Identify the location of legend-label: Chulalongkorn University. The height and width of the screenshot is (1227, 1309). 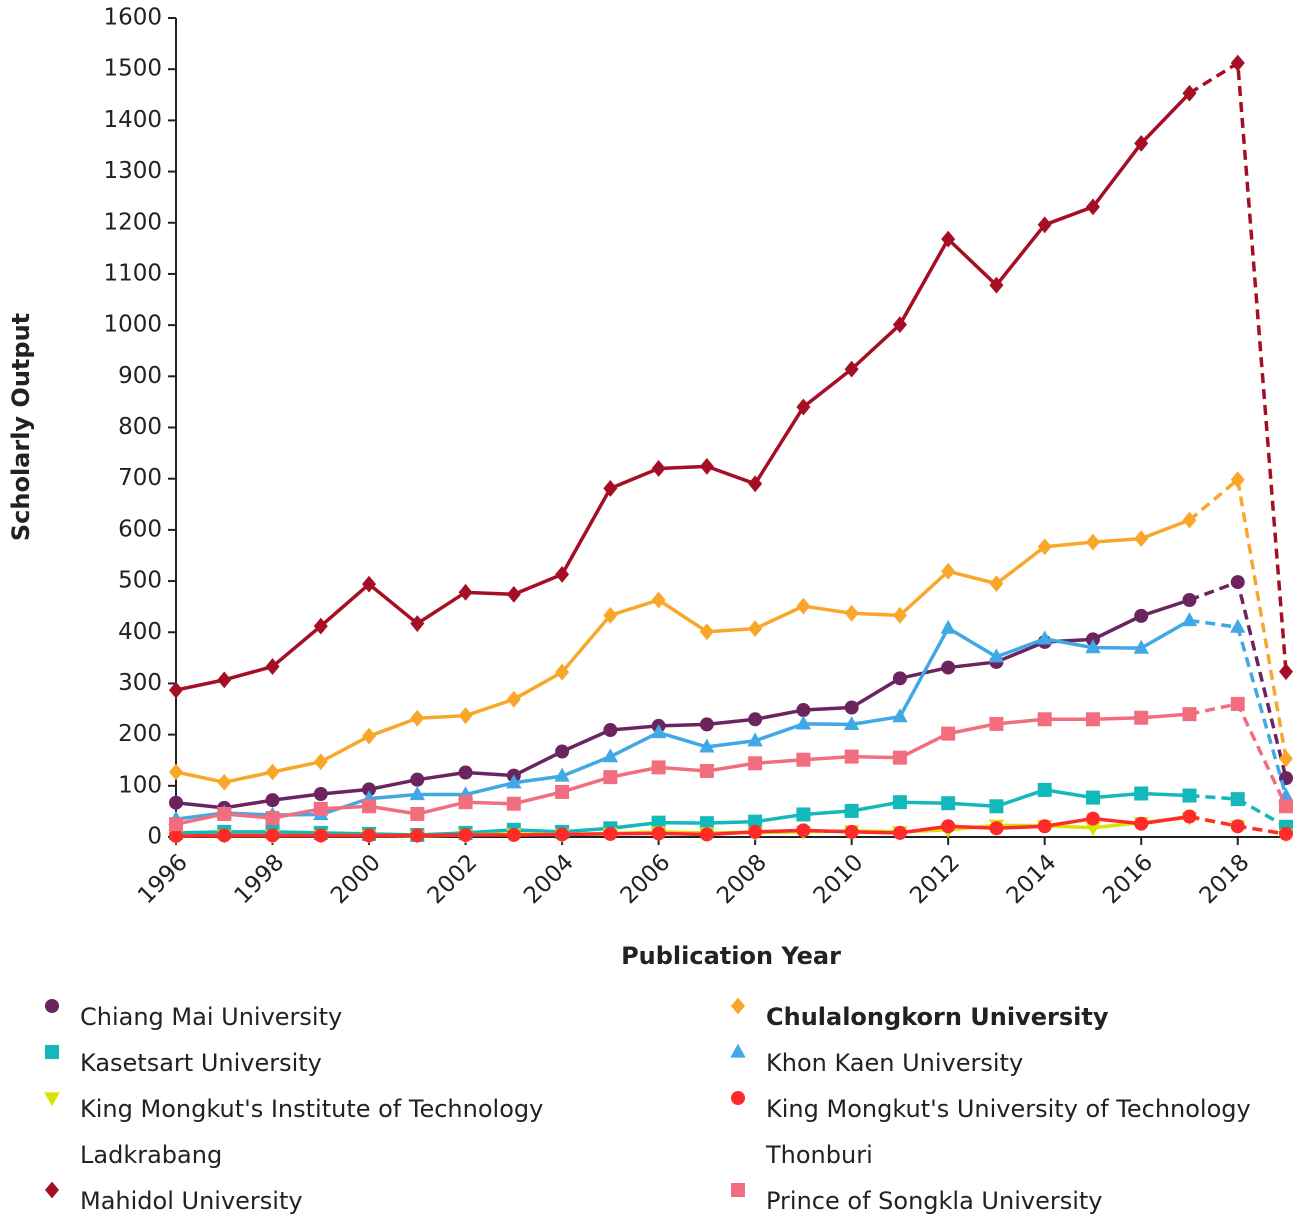
(937, 1017).